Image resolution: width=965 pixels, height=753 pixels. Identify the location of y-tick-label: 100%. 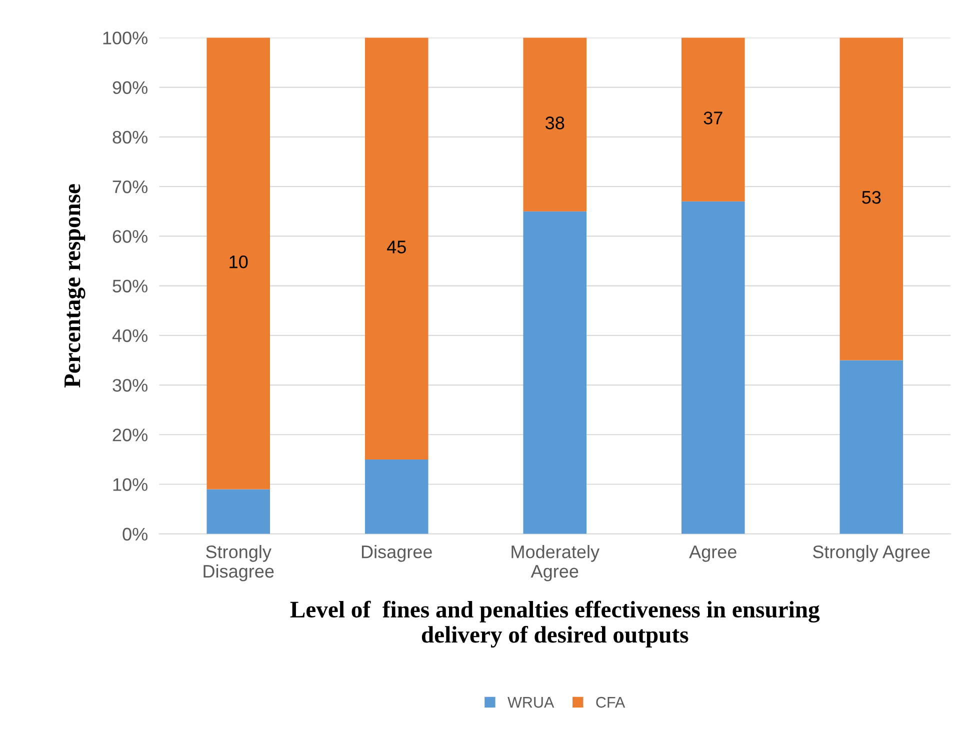
(125, 38).